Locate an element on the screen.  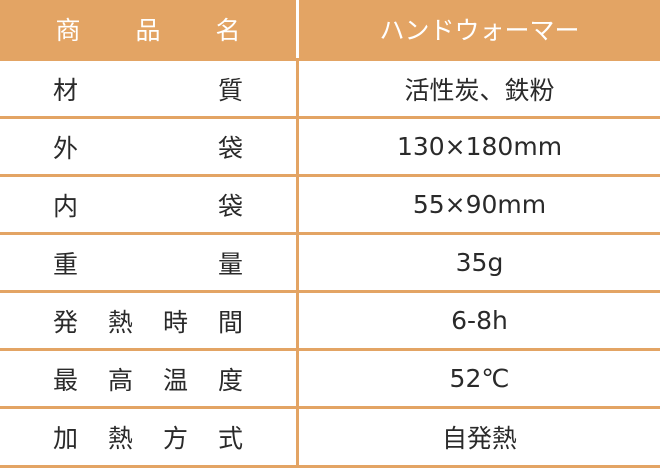
row-label-cell: 発熱時間 is located at coordinates (149, 320).